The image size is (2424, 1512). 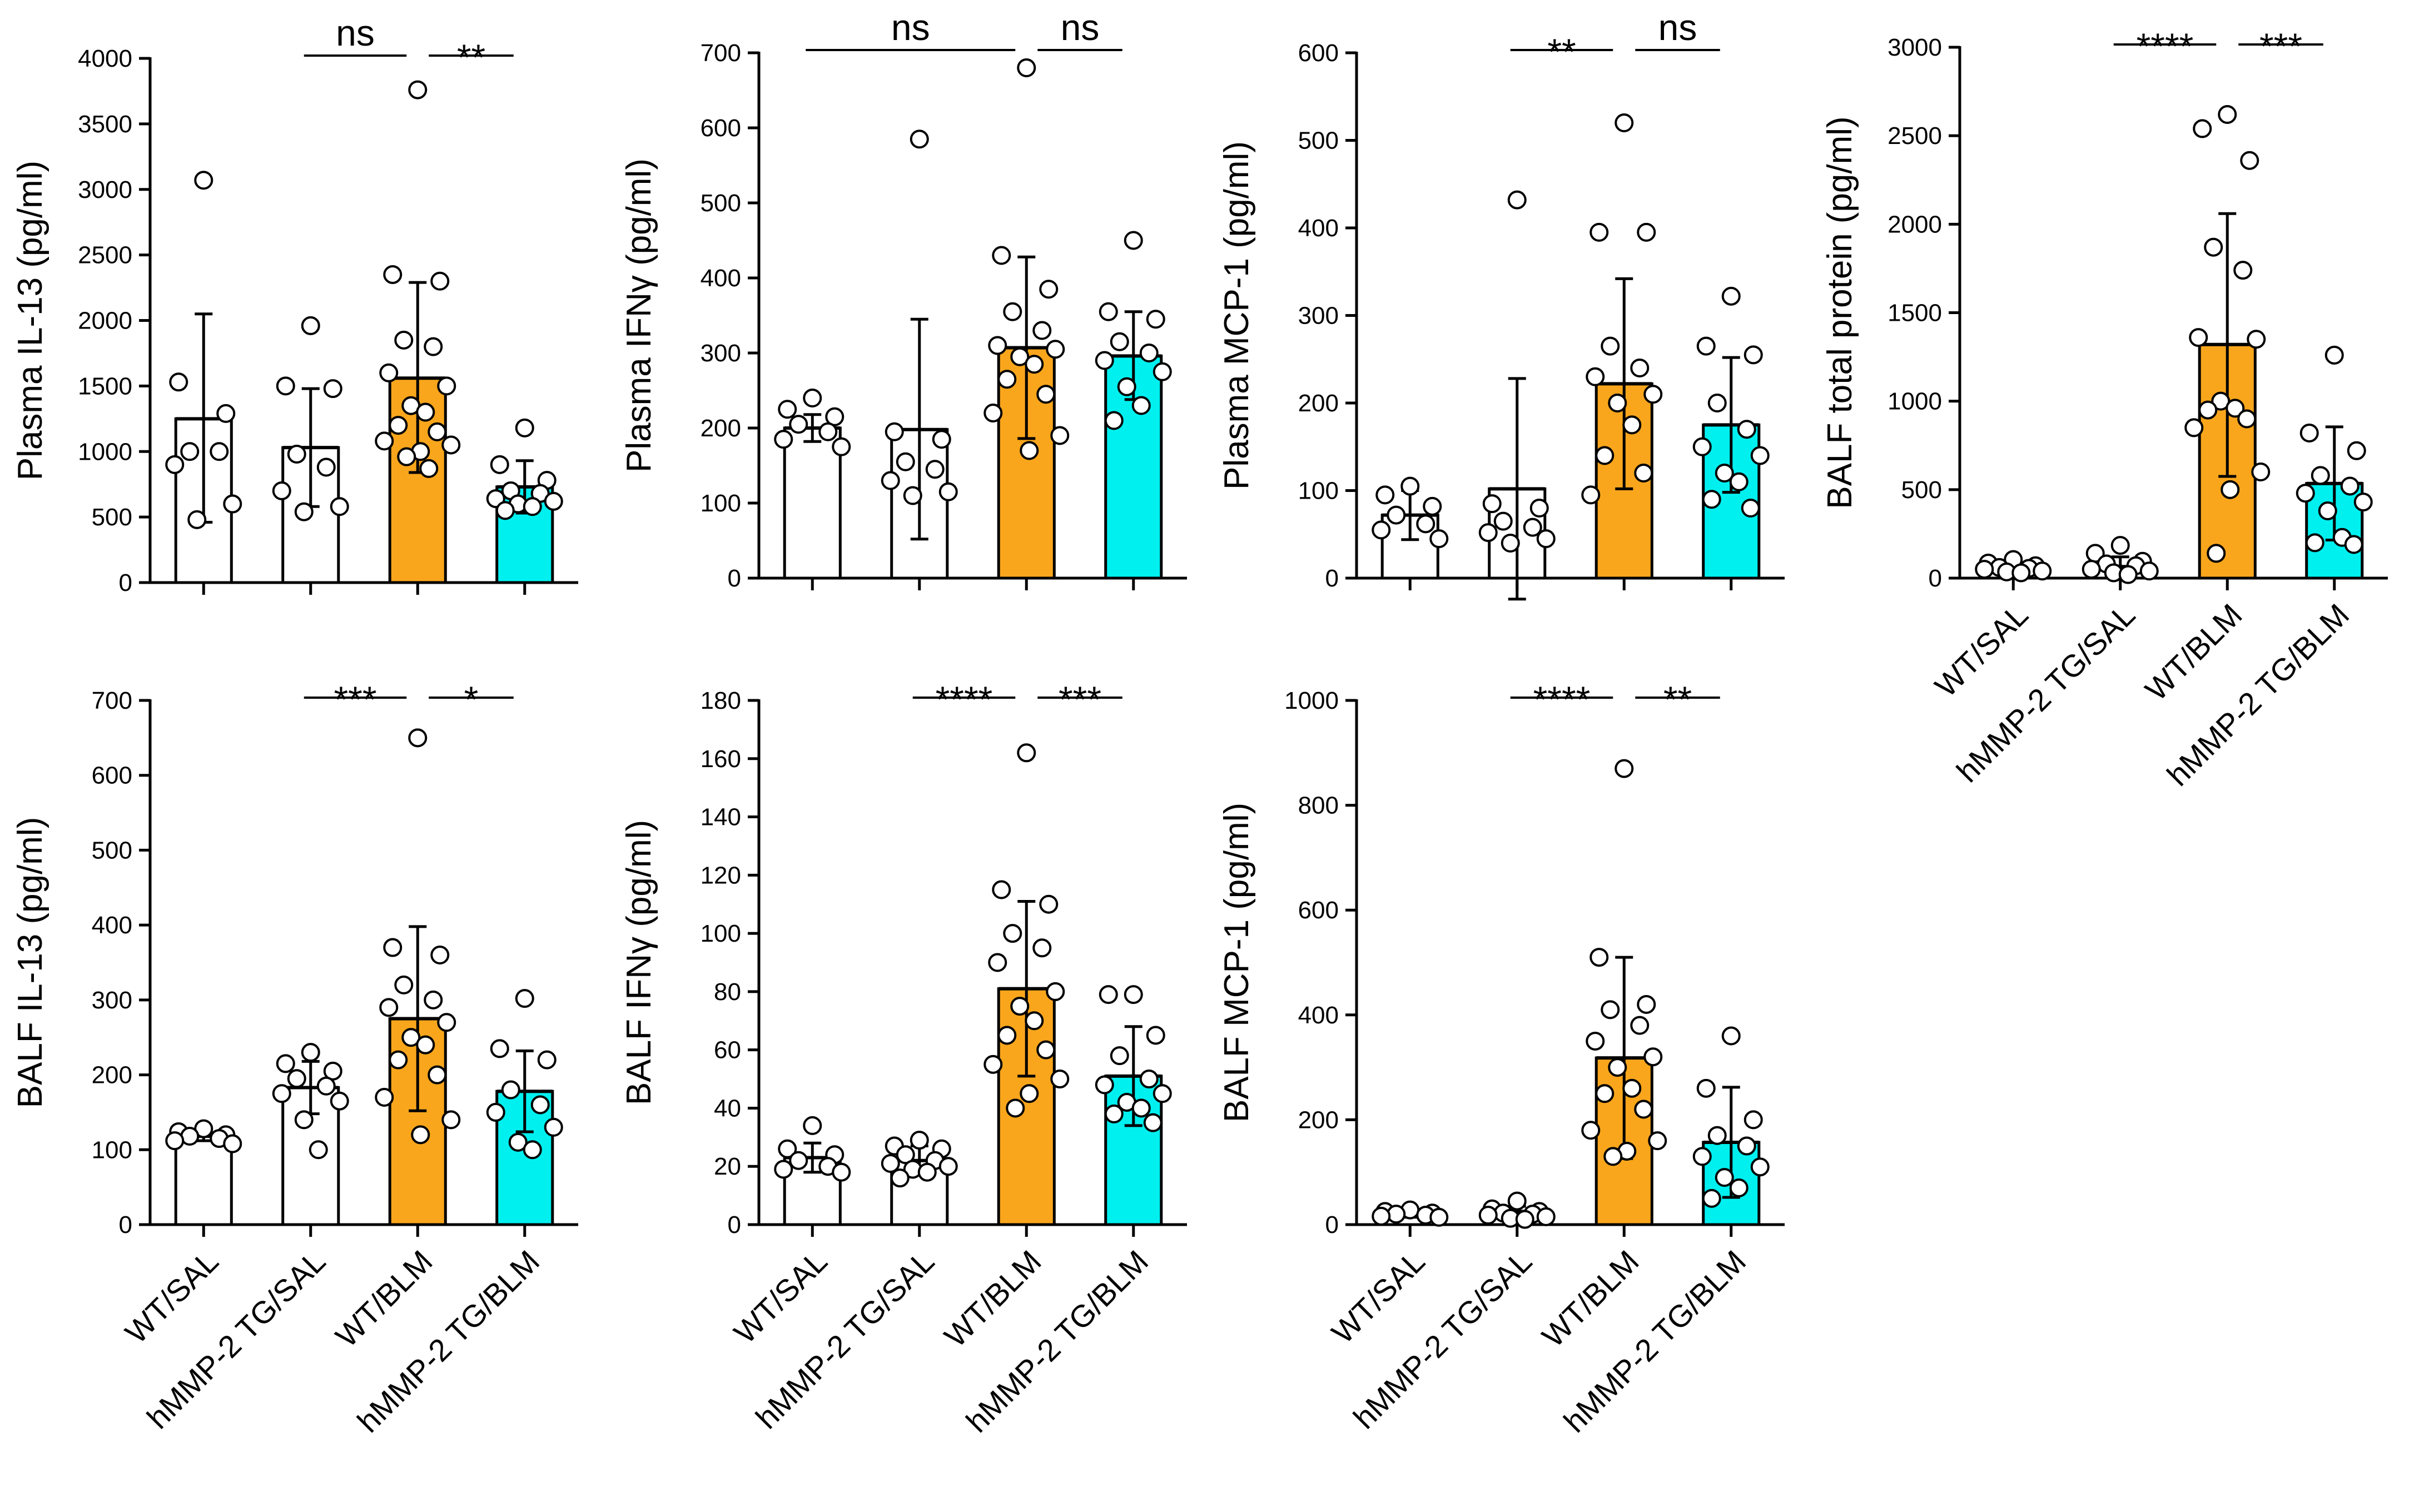 I want to click on y-axis-title: Plasma MCP-1 (pg/ml), so click(x=1237, y=315).